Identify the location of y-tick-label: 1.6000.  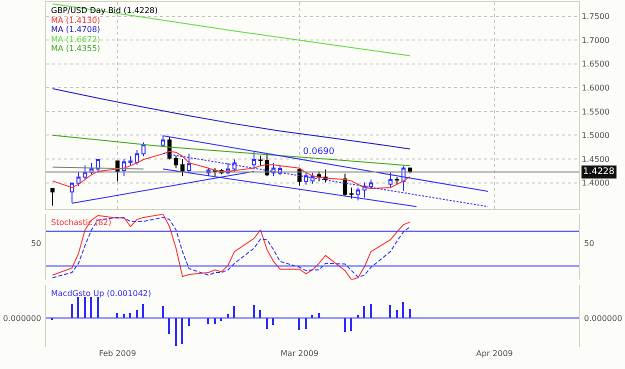
(596, 87).